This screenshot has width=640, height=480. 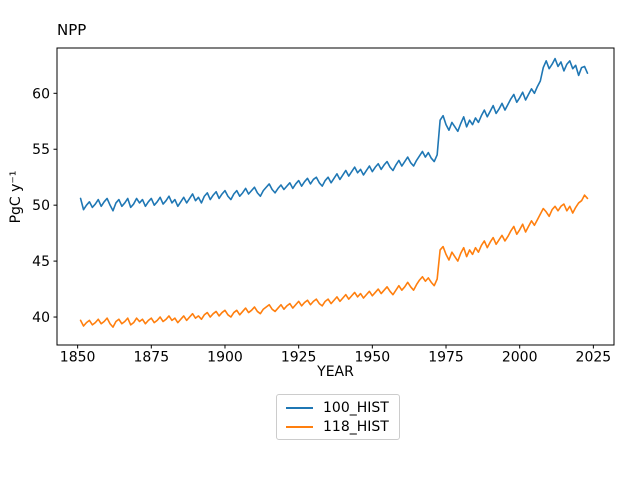 I want to click on x-tick-label: 2025, so click(x=594, y=358).